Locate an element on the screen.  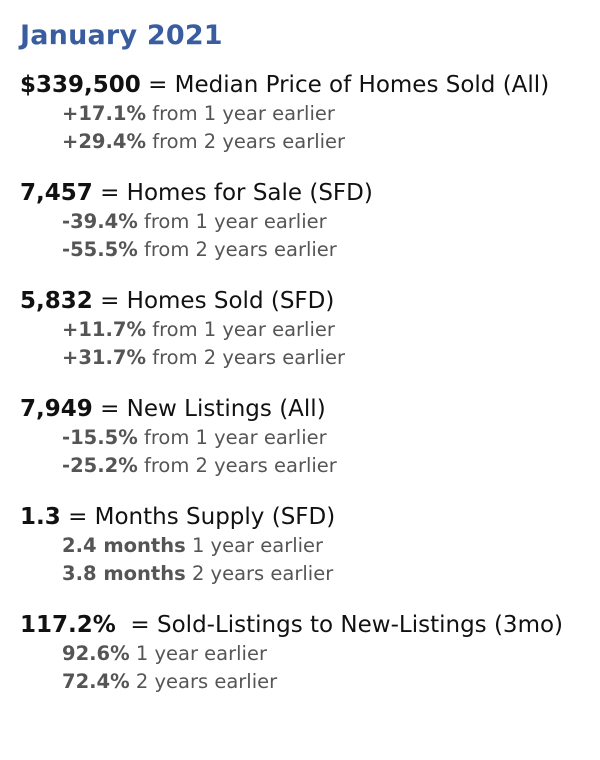
comparison-line: -15.5% from 1 year earlier is located at coordinates (310, 438).